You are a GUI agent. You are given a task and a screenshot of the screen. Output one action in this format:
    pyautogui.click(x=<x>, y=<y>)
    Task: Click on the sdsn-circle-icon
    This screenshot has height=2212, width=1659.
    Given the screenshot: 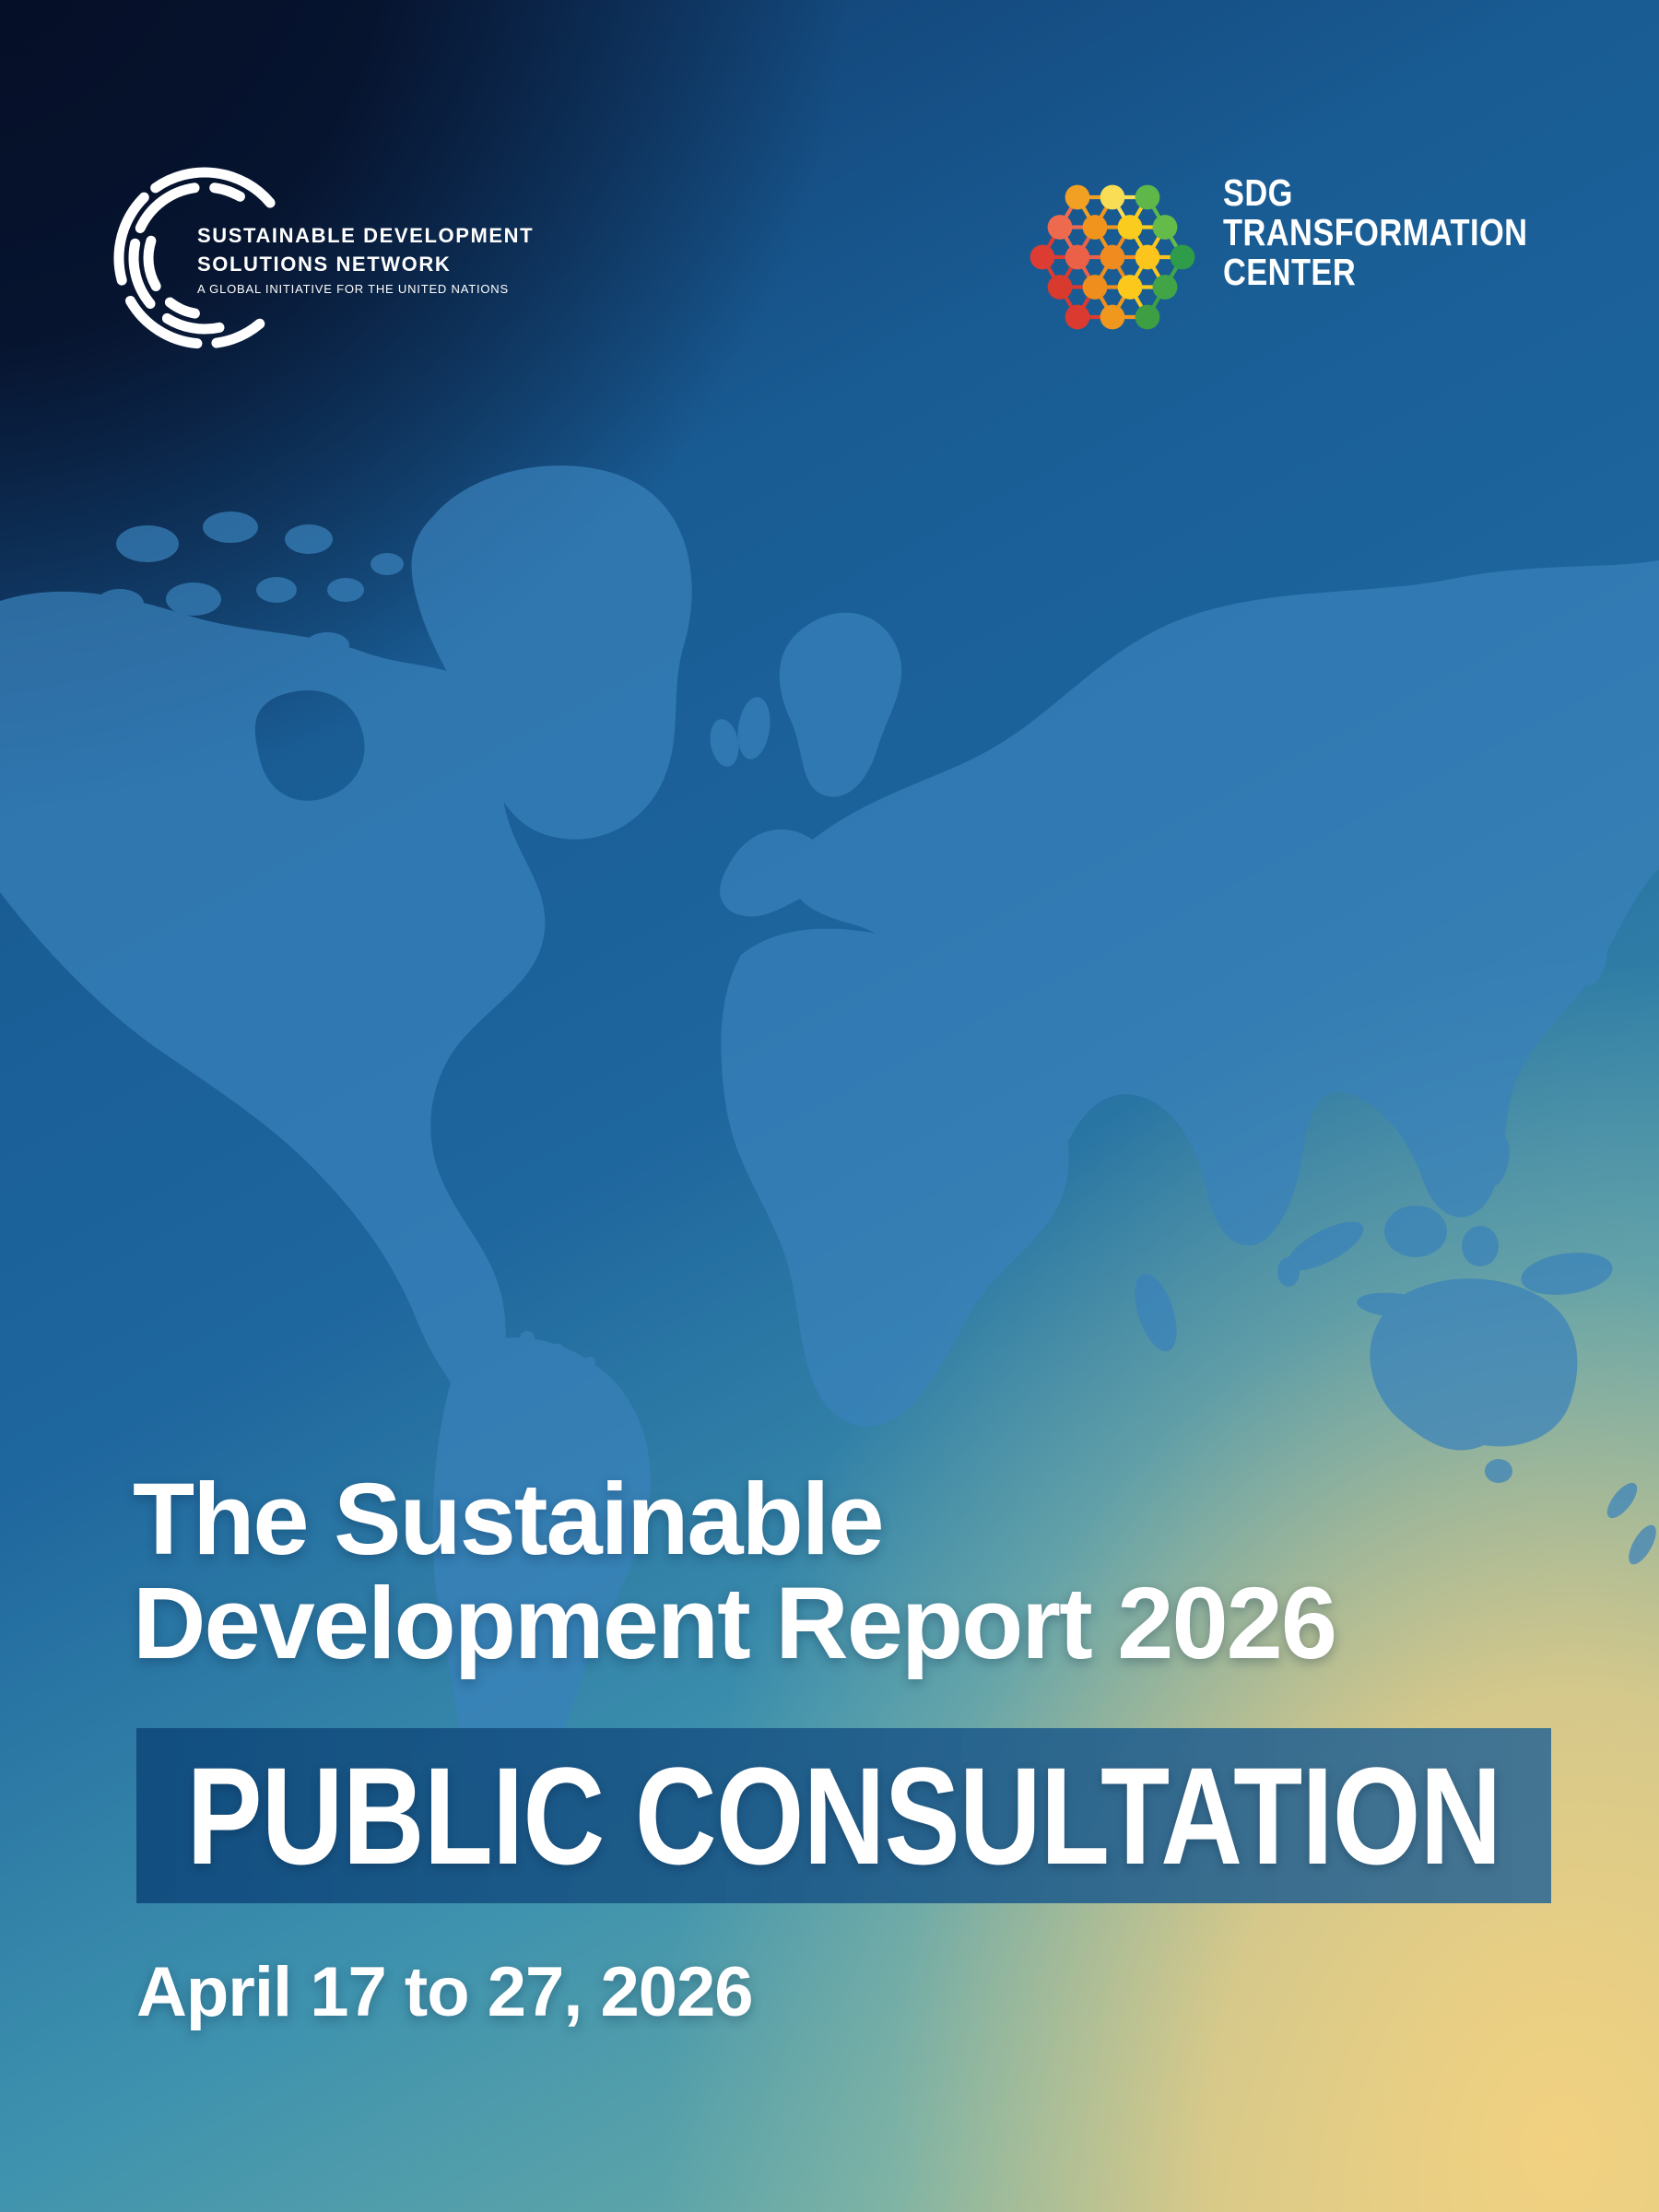 What is the action you would take?
    pyautogui.click(x=204, y=258)
    